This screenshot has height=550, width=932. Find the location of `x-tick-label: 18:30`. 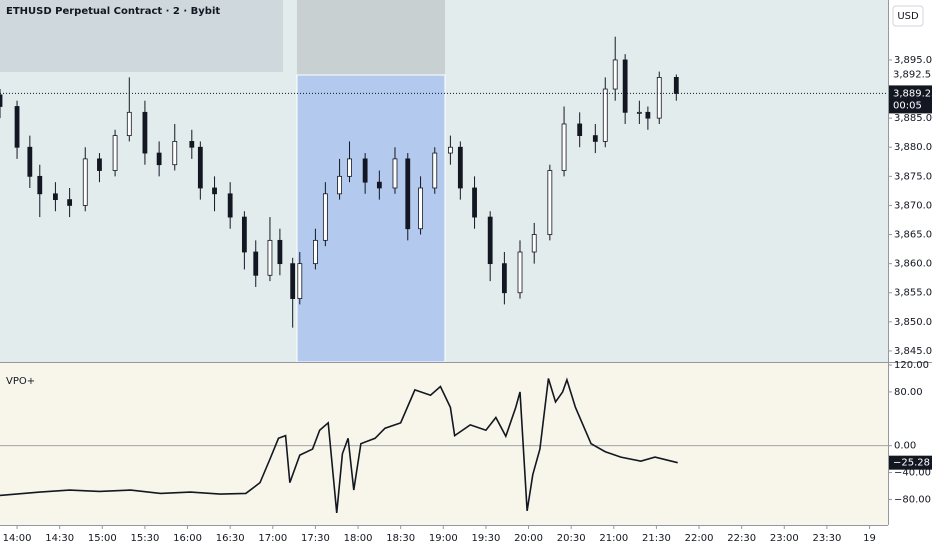

x-tick-label: 18:30 is located at coordinates (400, 538).